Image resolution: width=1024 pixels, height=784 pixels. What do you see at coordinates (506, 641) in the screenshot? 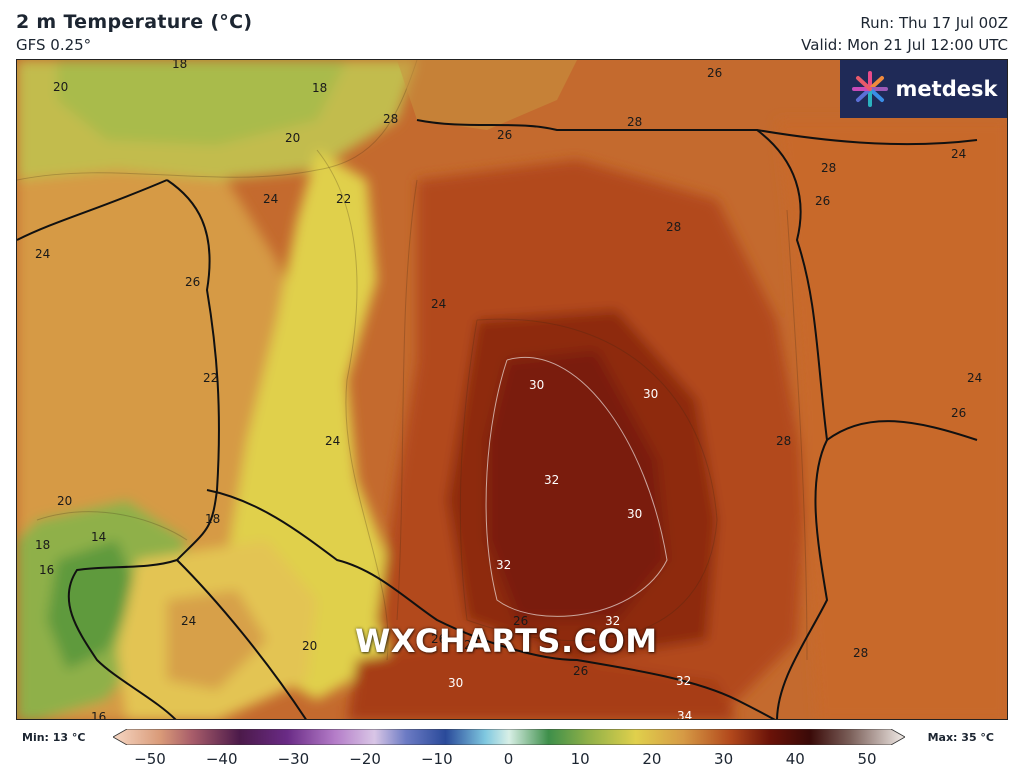
I see `wxcharts-watermark: WXCHARTS.COM` at bounding box center [506, 641].